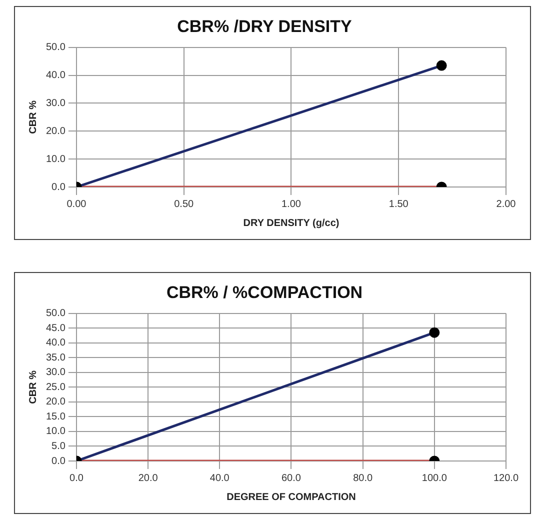 The height and width of the screenshot is (521, 537). Describe the element at coordinates (506, 204) in the screenshot. I see `x-tick-label: 2.00` at that location.